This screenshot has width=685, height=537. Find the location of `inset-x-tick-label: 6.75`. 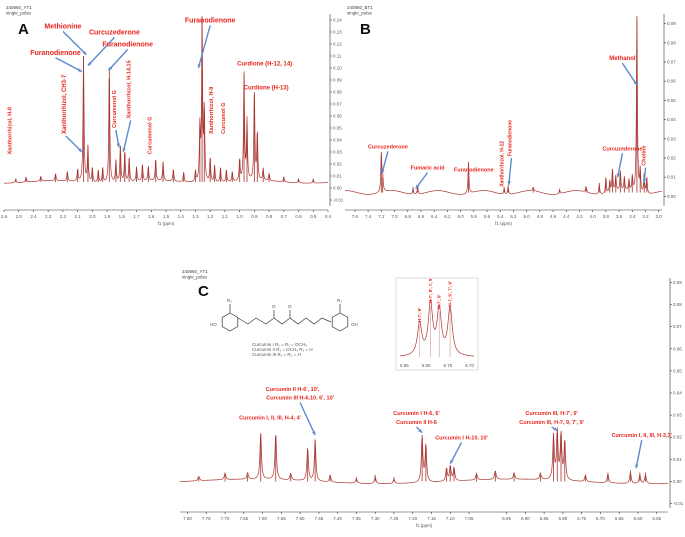

inset-x-tick-label: 6.75 is located at coordinates (447, 365).